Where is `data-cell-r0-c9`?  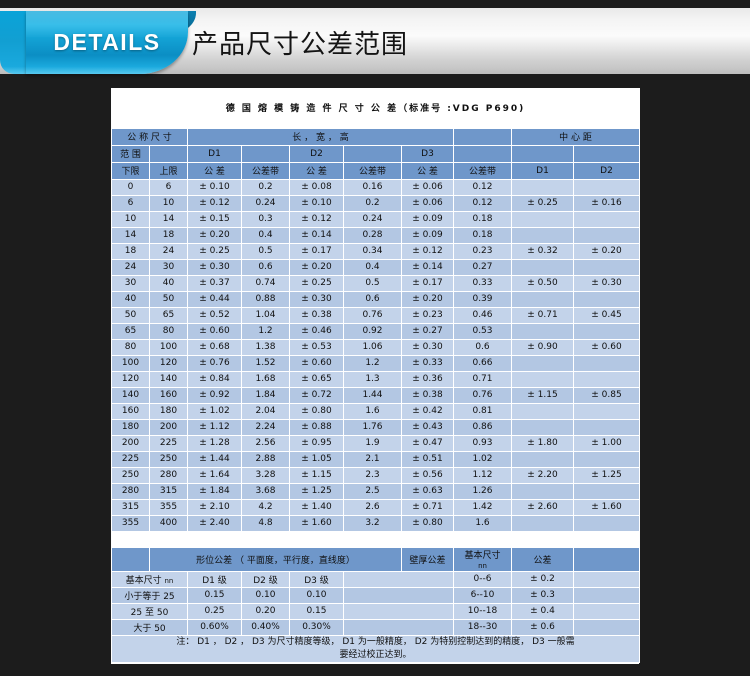
data-cell-r0-c9 is located at coordinates (606, 187).